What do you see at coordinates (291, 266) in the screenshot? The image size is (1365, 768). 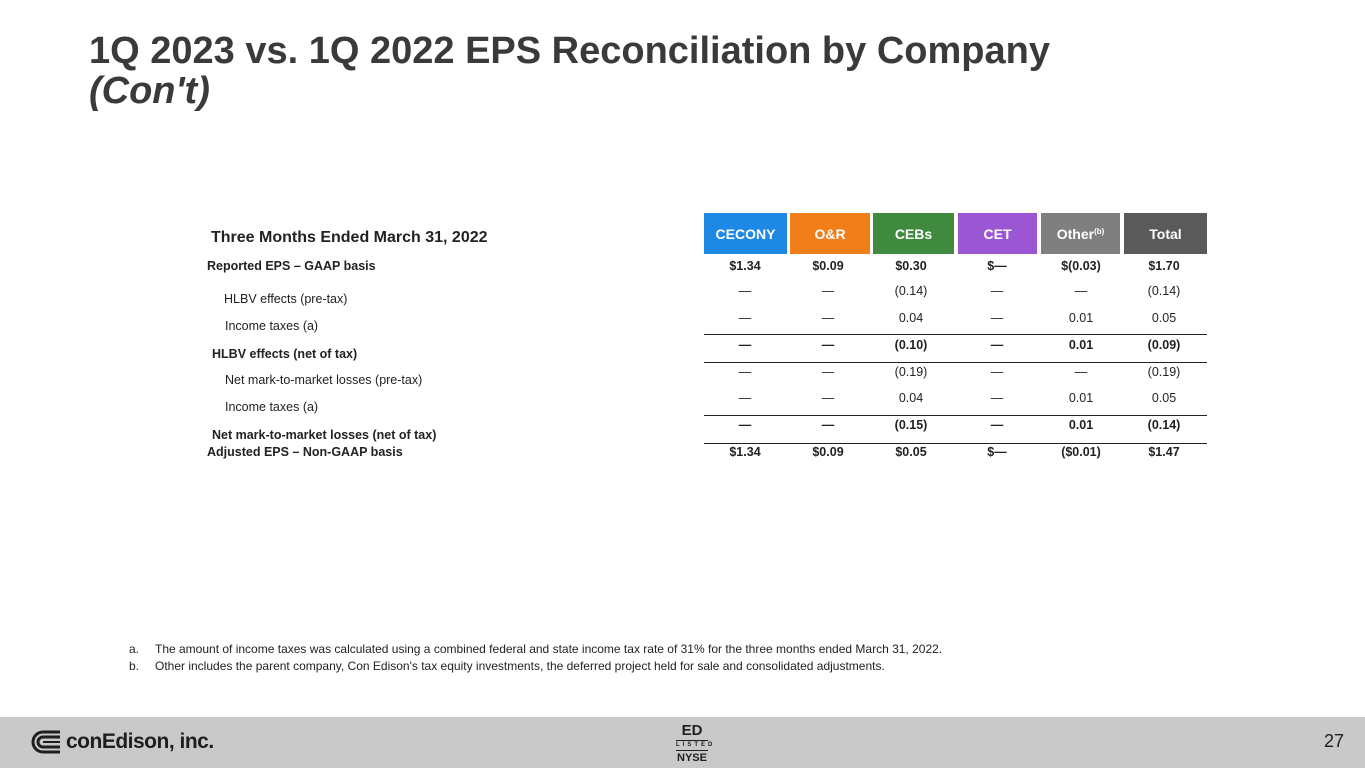 I see `row-label-reported-eps: Reported EPS – GAAP basis` at bounding box center [291, 266].